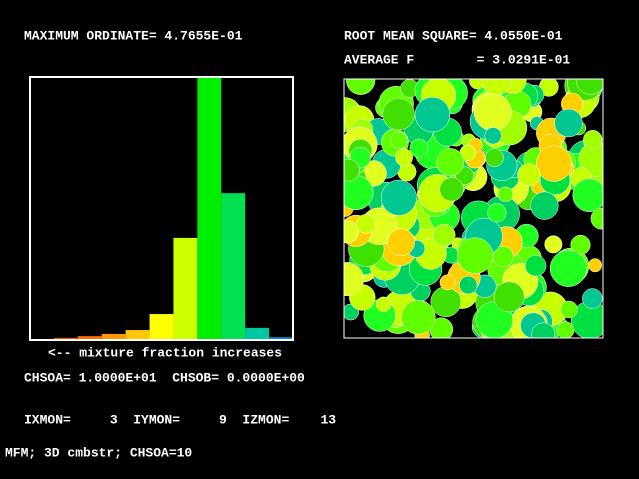 The width and height of the screenshot is (639, 479). Describe the element at coordinates (453, 35) in the screenshot. I see `rms: ROOT MEAN SQUARE= 4.0550E-01` at that location.